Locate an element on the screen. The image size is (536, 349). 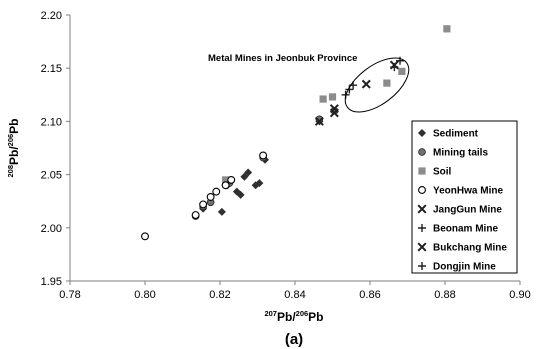
y-tick-label: 2.20 is located at coordinates (51, 16).